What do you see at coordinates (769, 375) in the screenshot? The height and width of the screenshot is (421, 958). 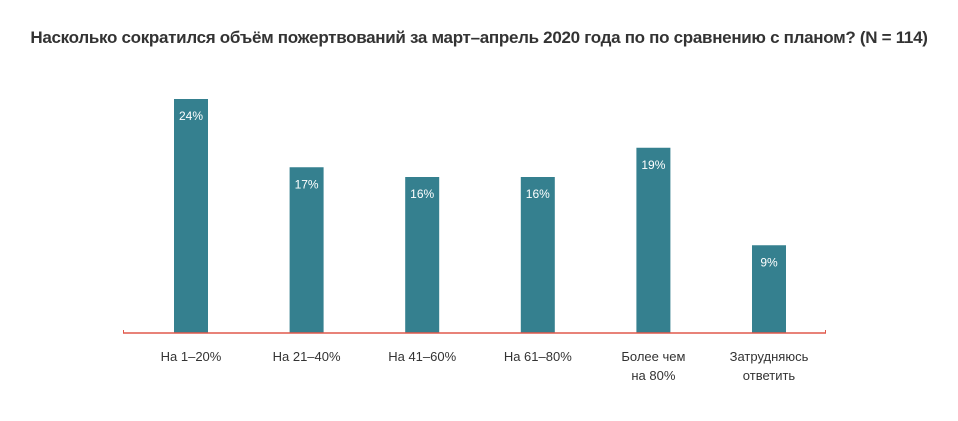 I see `x-tick-label: ответить` at bounding box center [769, 375].